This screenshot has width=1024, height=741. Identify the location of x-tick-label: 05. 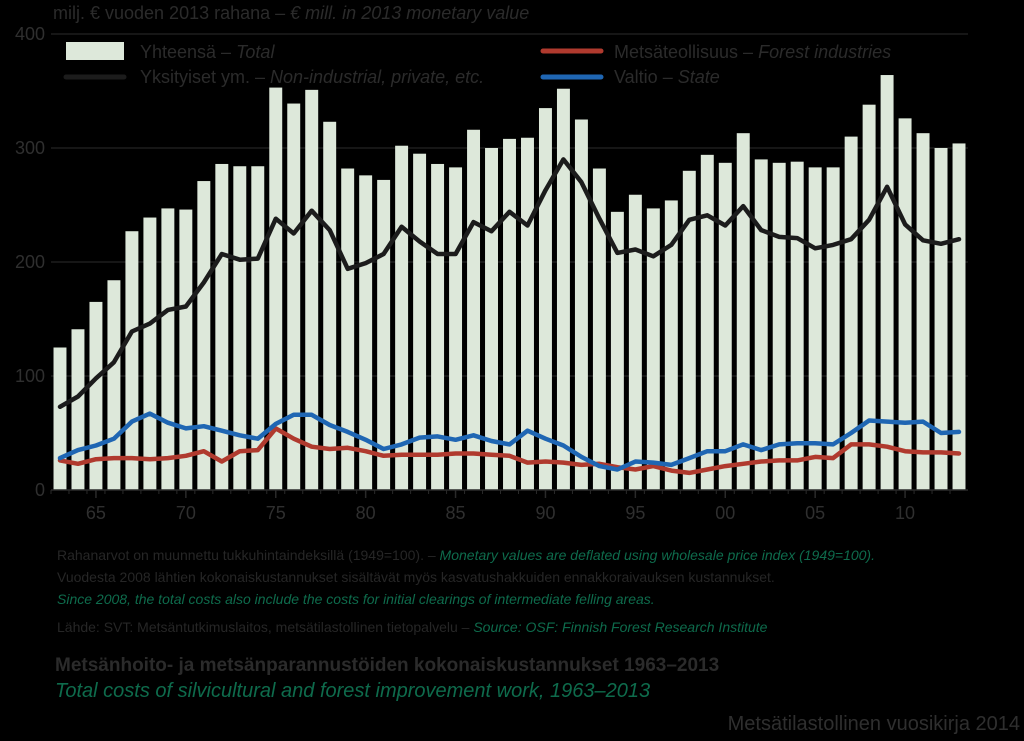
(815, 513).